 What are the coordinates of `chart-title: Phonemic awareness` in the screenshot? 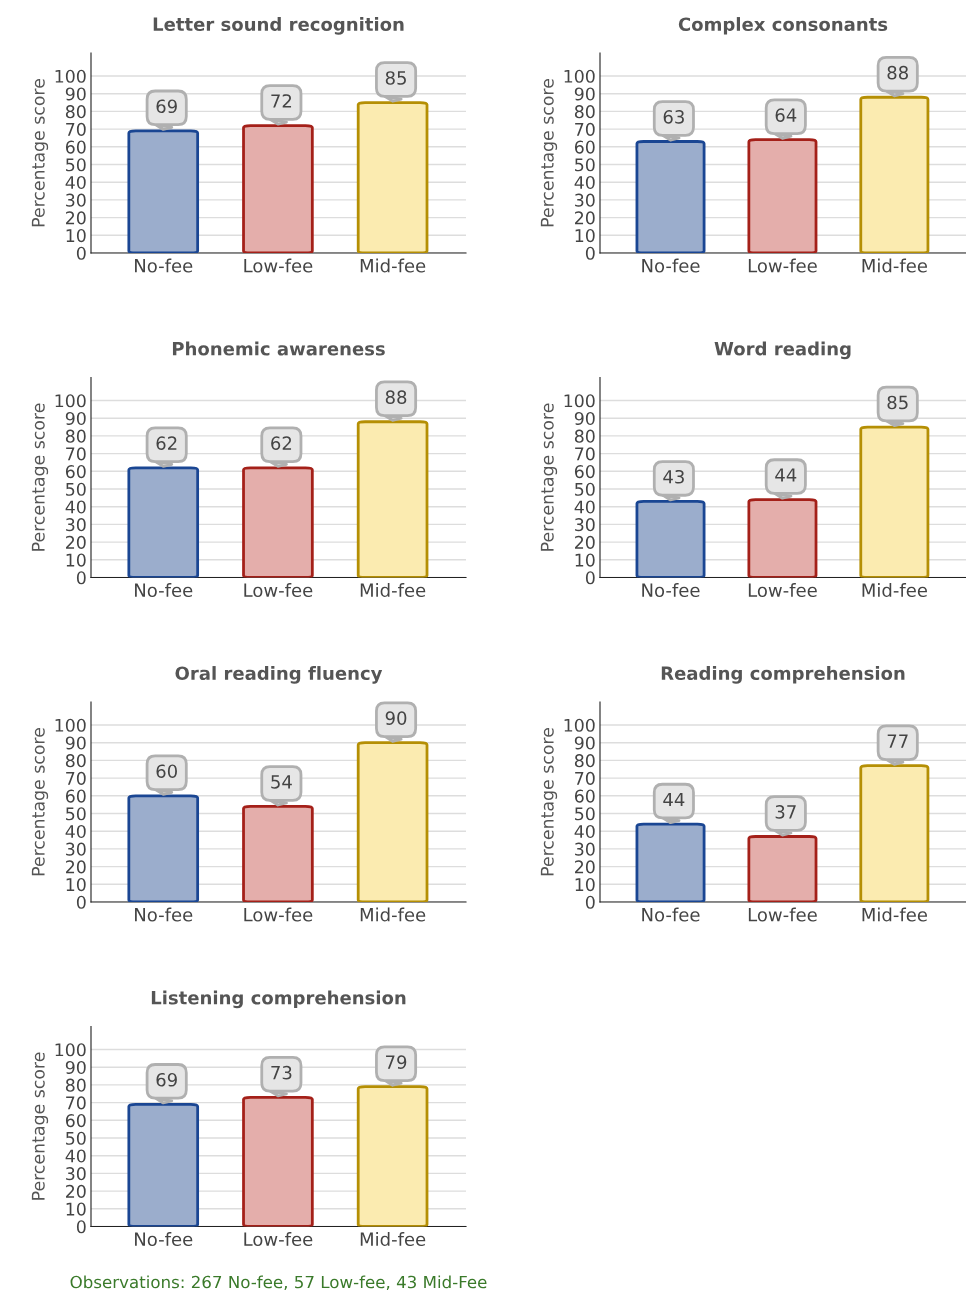 It's located at (278, 348).